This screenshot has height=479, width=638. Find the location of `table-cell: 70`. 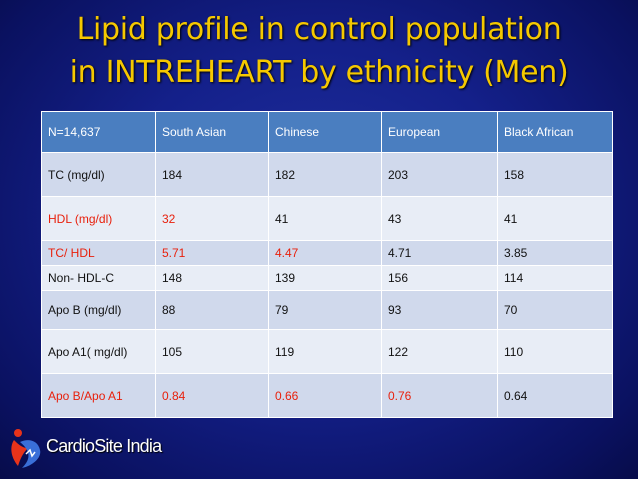

table-cell: 70 is located at coordinates (555, 310).